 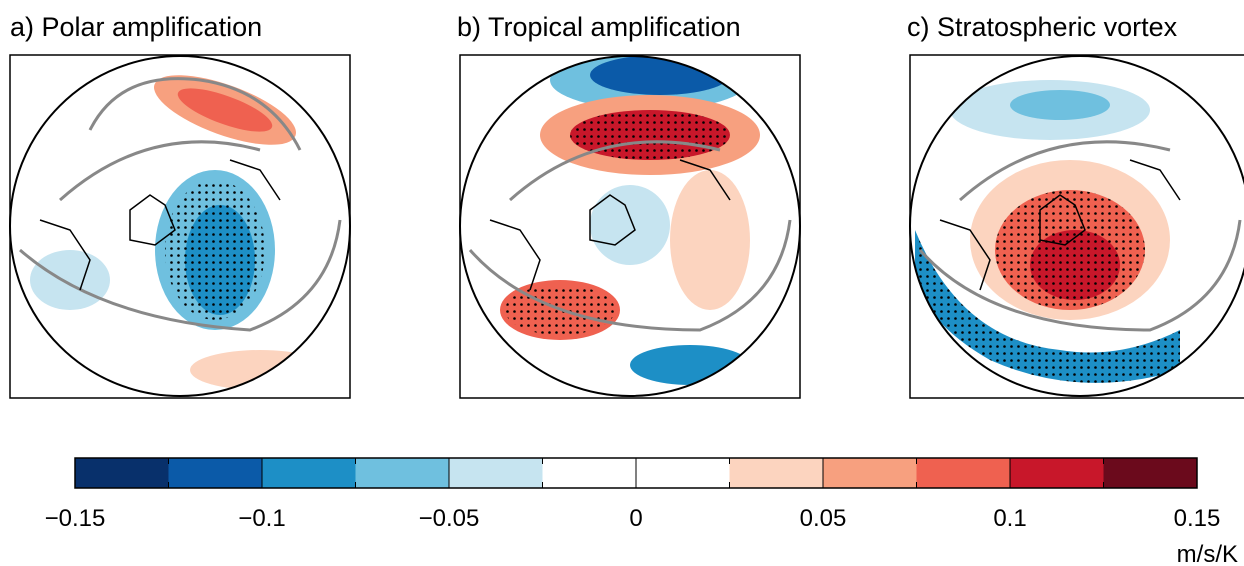 What do you see at coordinates (1197, 518) in the screenshot?
I see `colorbar-tick-label: 0.15` at bounding box center [1197, 518].